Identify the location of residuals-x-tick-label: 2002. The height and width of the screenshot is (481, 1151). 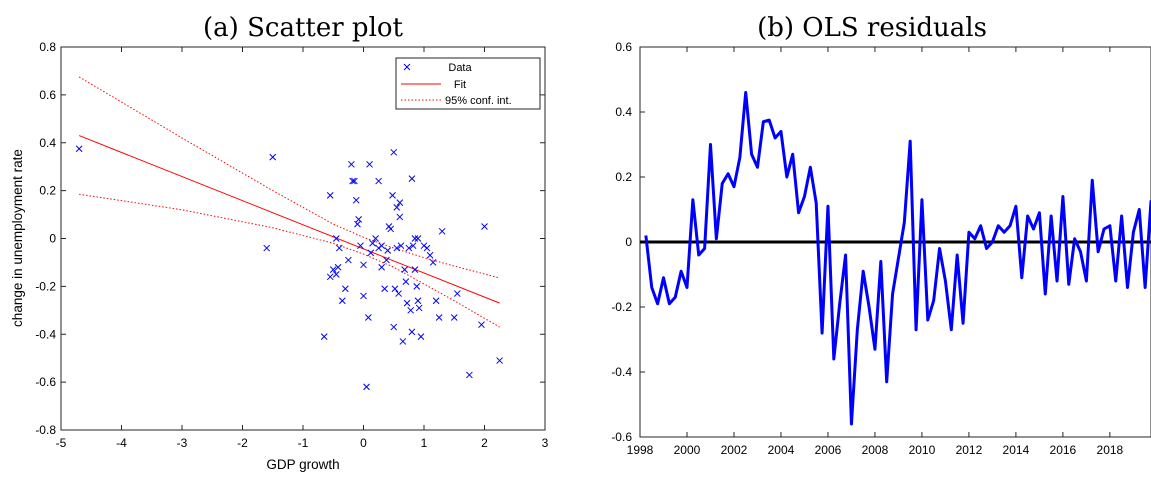
(734, 450).